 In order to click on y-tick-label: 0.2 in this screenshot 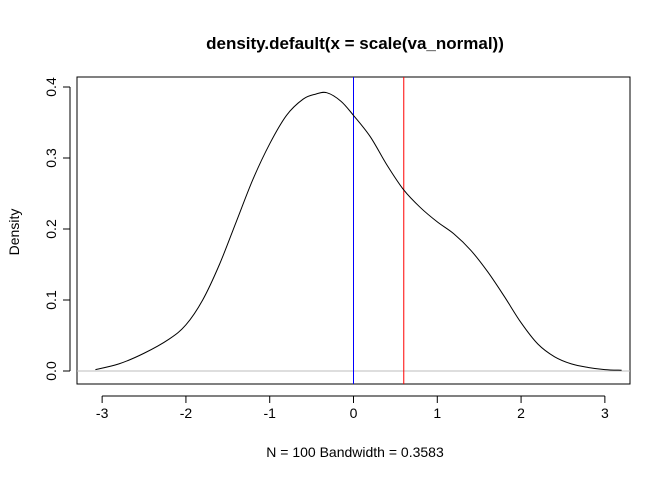, I will do `click(51, 229)`.